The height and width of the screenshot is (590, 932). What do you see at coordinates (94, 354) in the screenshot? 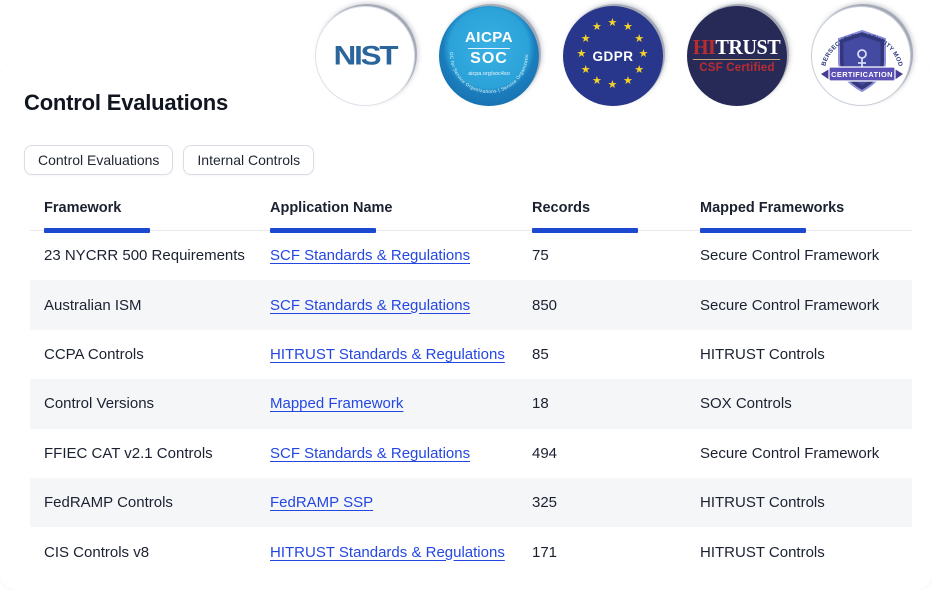
I see `framework-cell: CCPA Controls` at bounding box center [94, 354].